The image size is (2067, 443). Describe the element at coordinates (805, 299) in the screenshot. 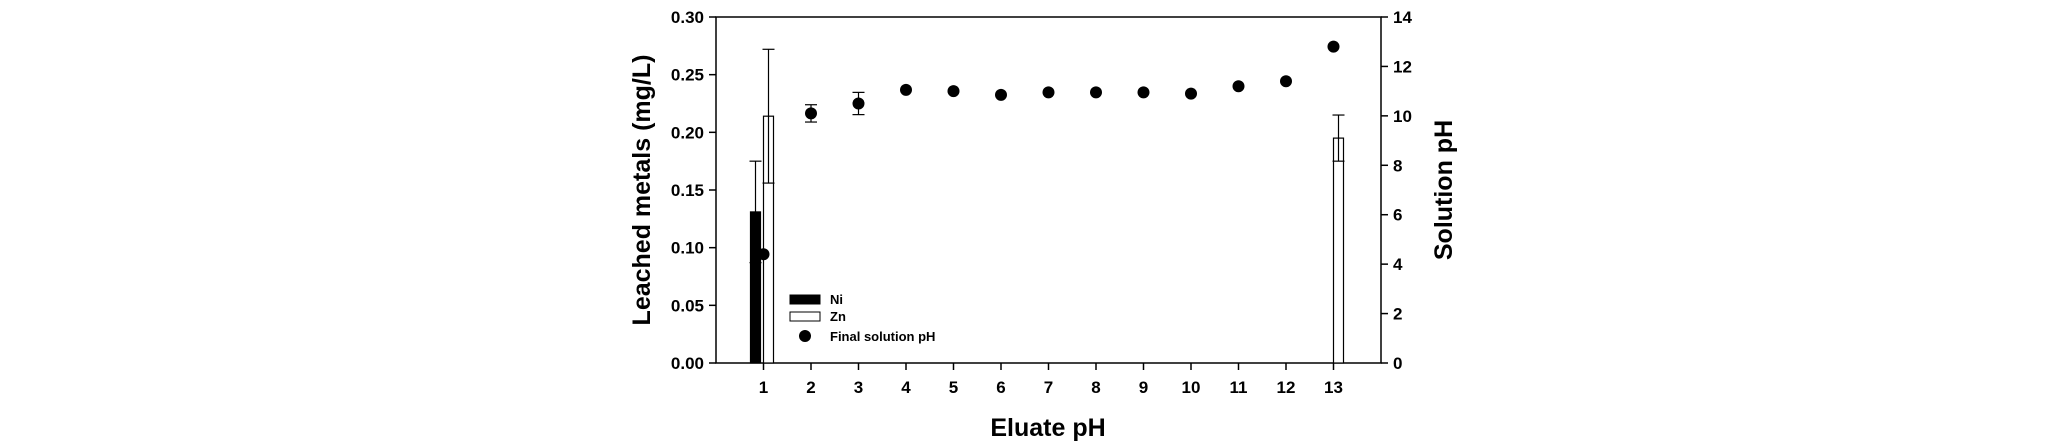

I see `legend-swatch-ni` at that location.